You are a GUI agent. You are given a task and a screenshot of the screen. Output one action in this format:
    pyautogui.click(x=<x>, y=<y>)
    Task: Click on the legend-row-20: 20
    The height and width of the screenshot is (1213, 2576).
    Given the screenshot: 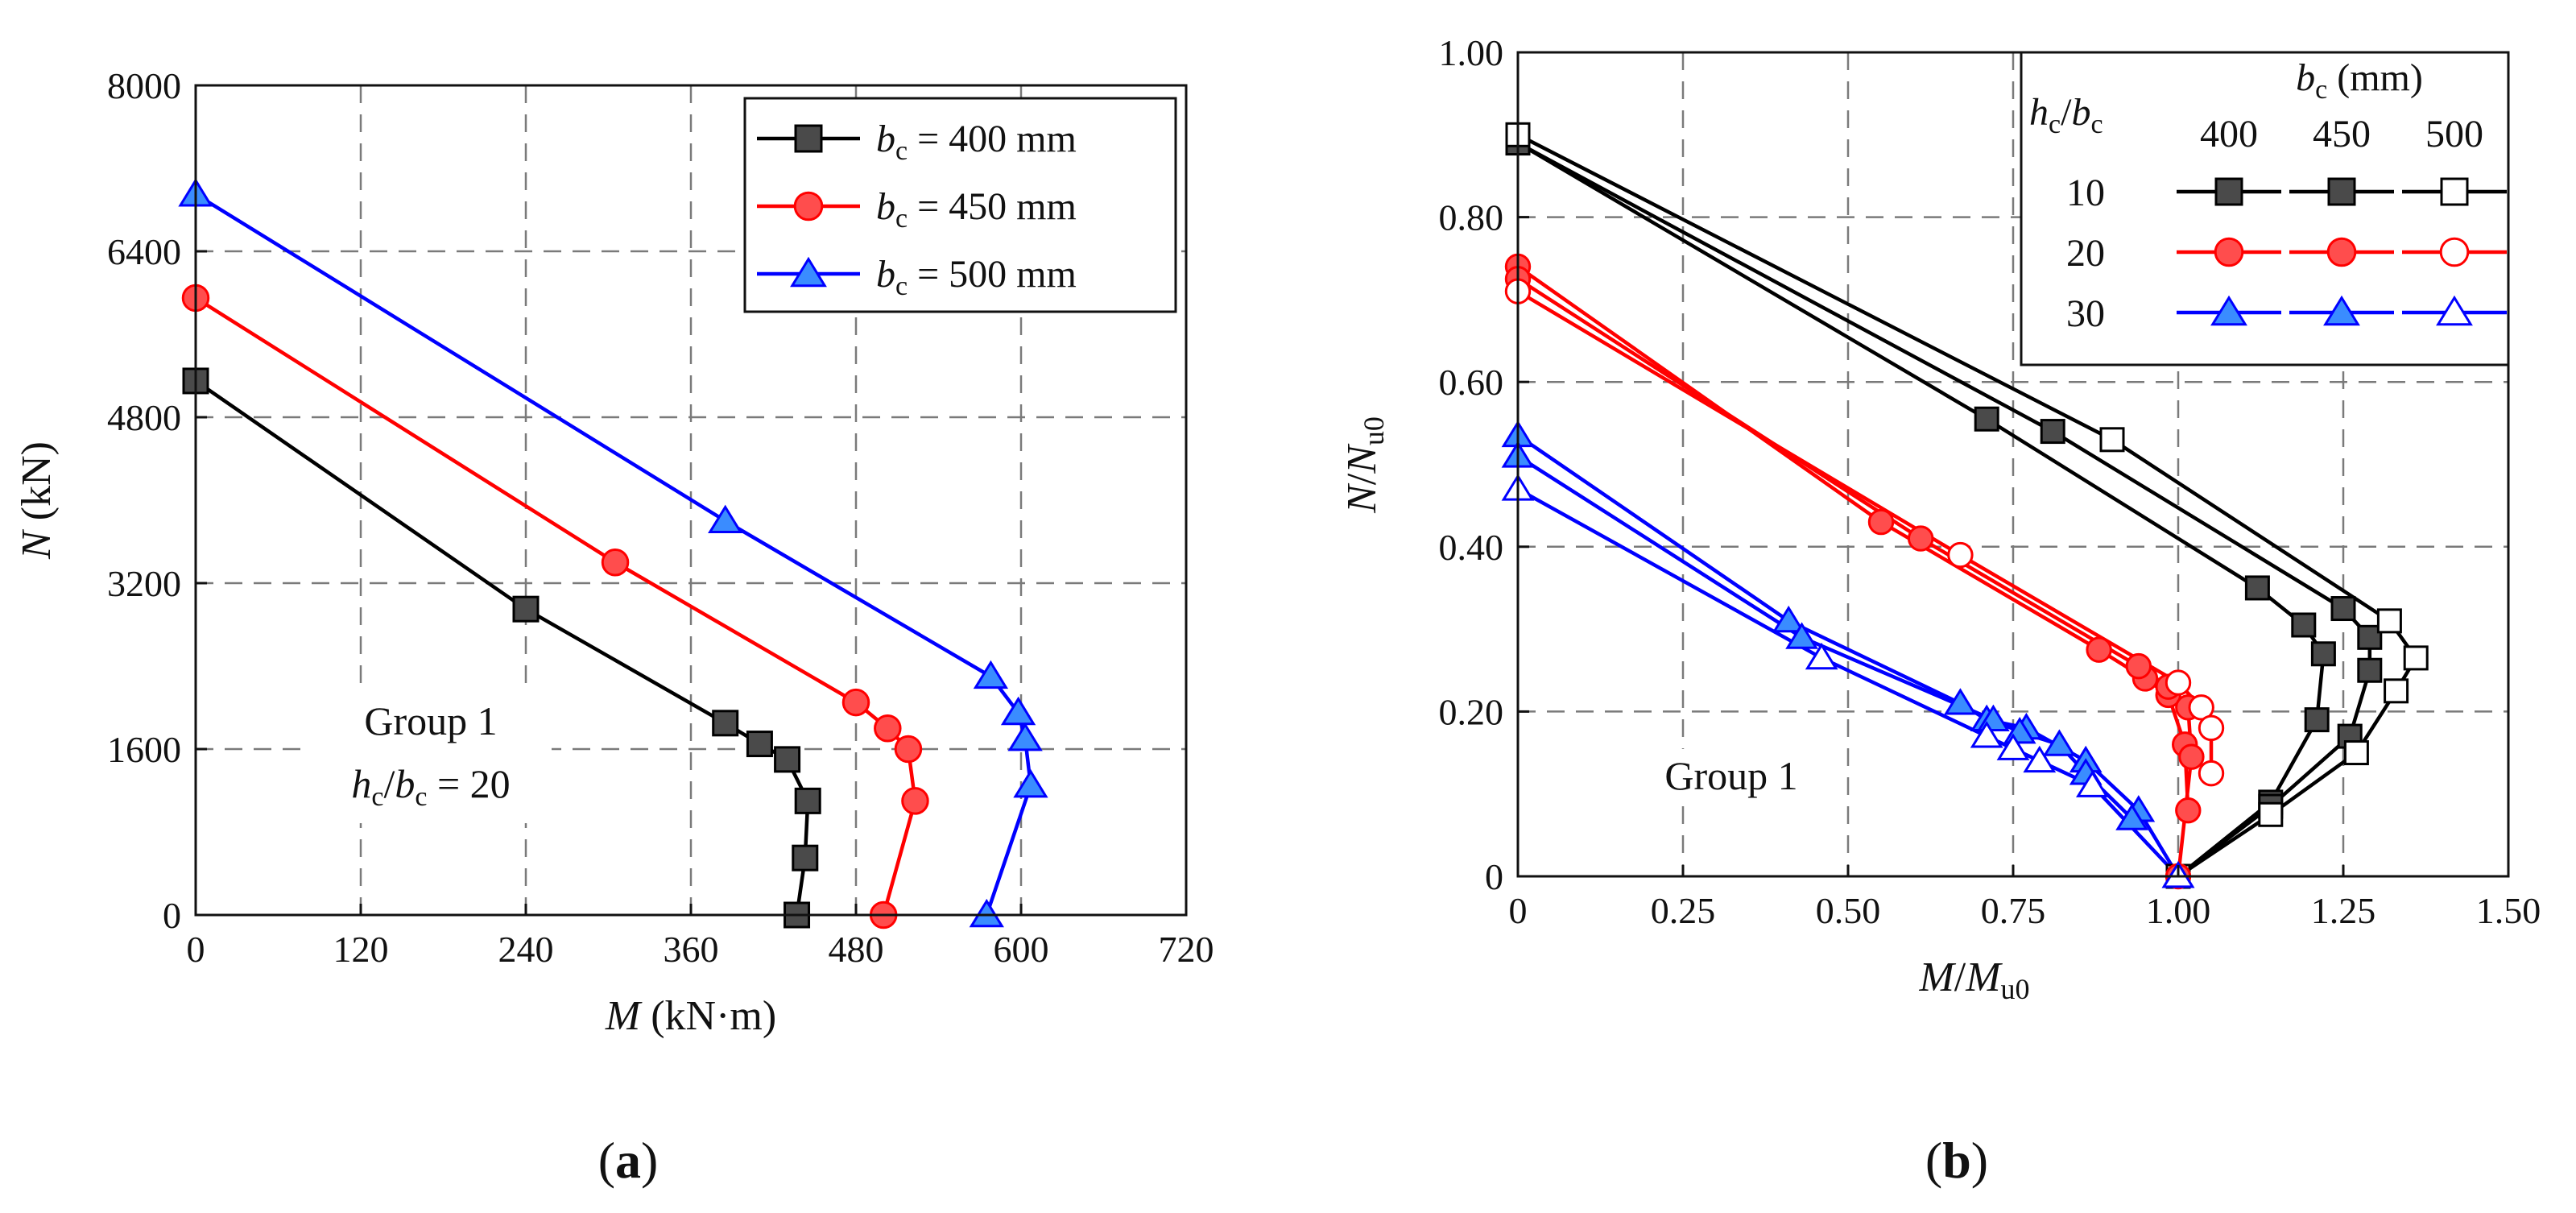 What is the action you would take?
    pyautogui.click(x=2086, y=253)
    